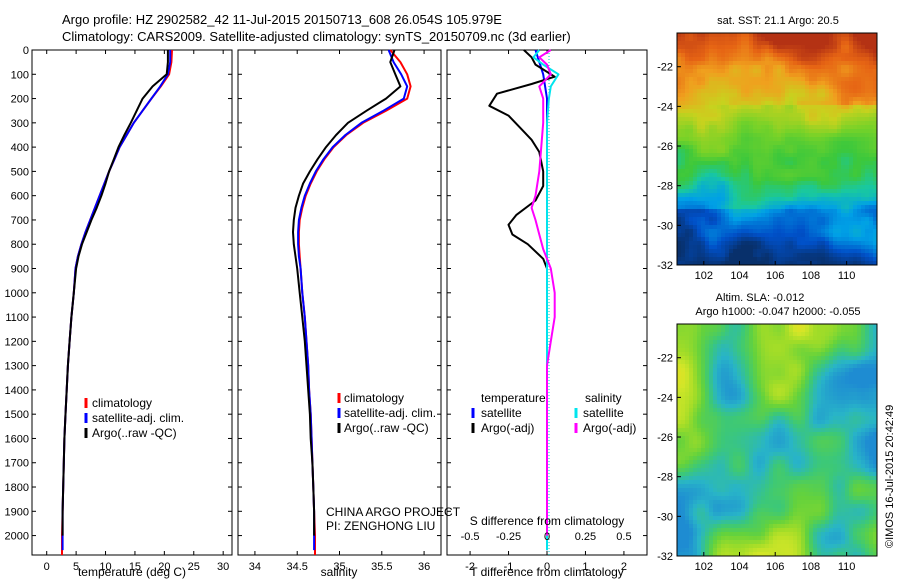 This screenshot has height=580, width=900. I want to click on legend-label-sal-argo: Argo(-adj), so click(609, 428).